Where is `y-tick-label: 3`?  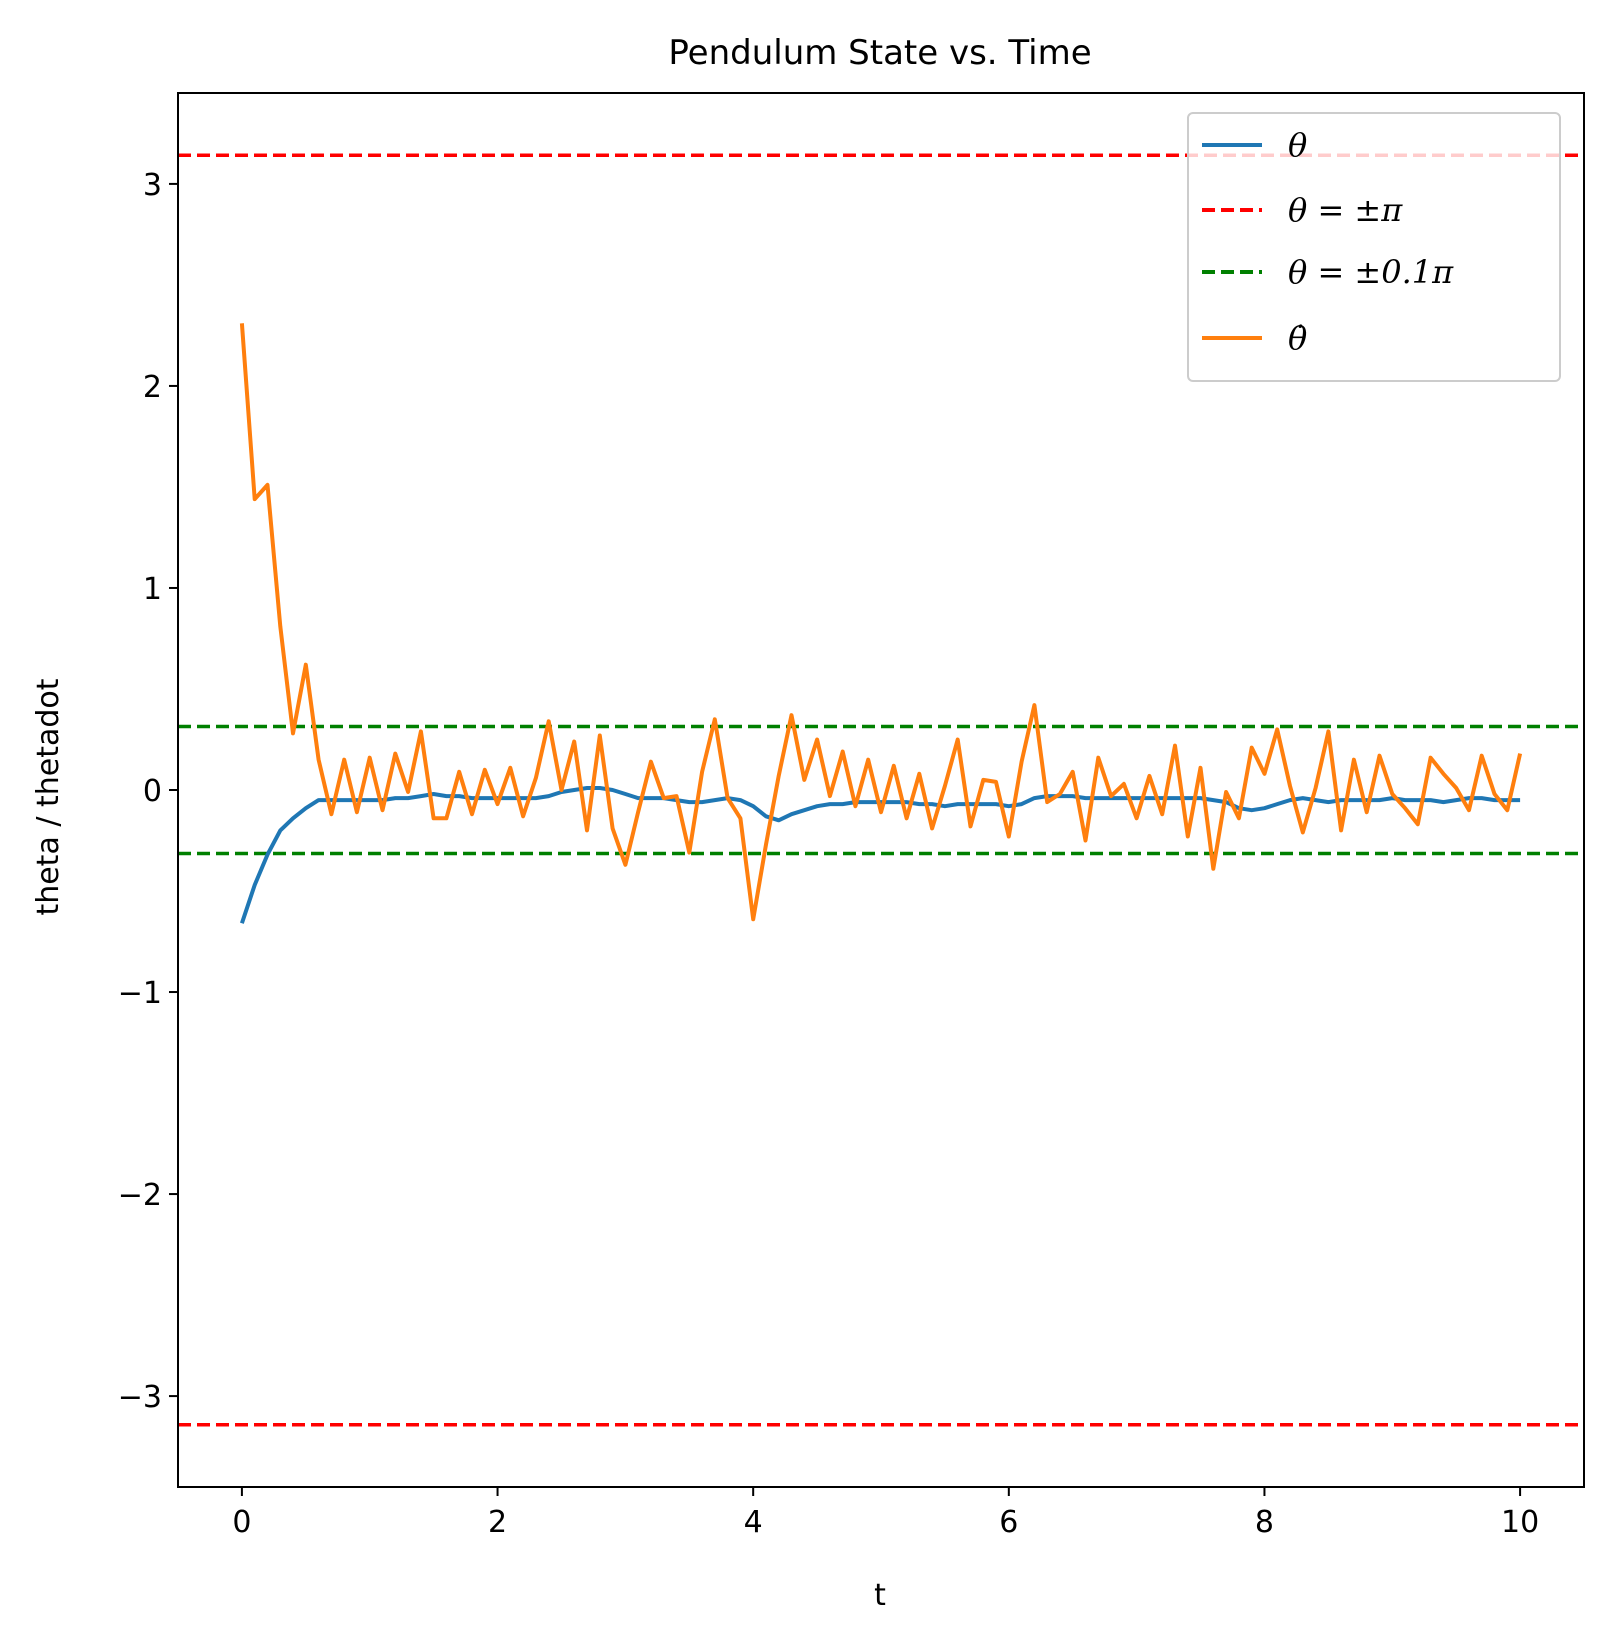 y-tick-label: 3 is located at coordinates (152, 185).